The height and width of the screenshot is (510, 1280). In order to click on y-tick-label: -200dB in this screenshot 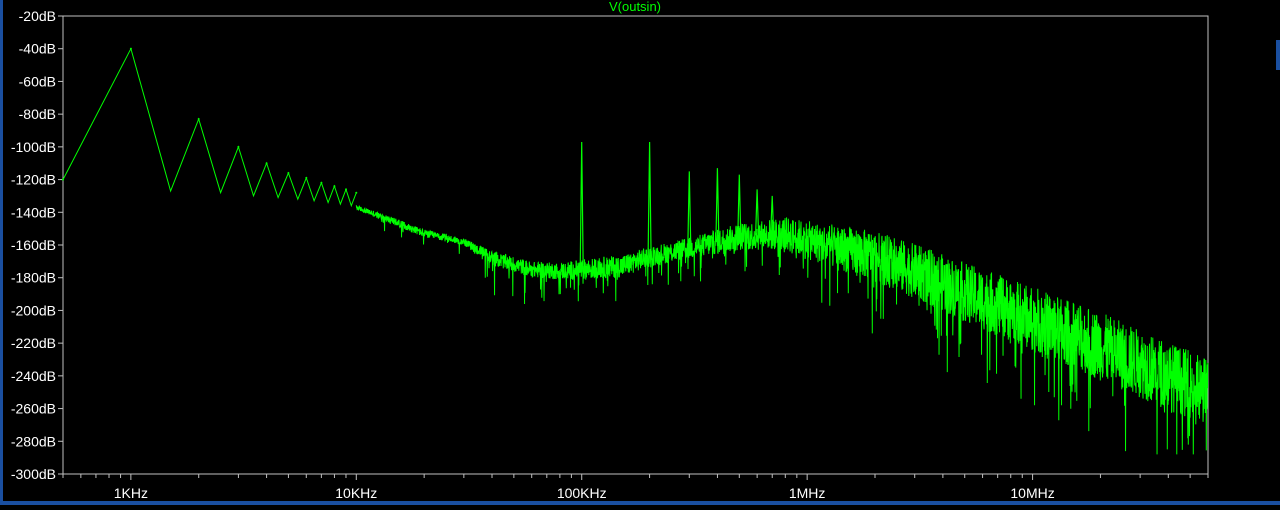, I will do `click(33, 310)`.